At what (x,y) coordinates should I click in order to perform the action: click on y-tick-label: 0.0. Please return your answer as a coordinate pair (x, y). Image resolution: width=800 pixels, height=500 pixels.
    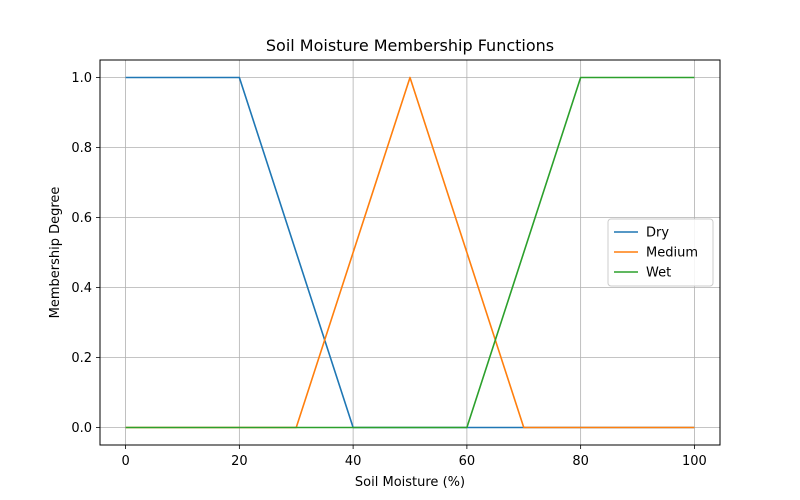
    Looking at the image, I should click on (81, 428).